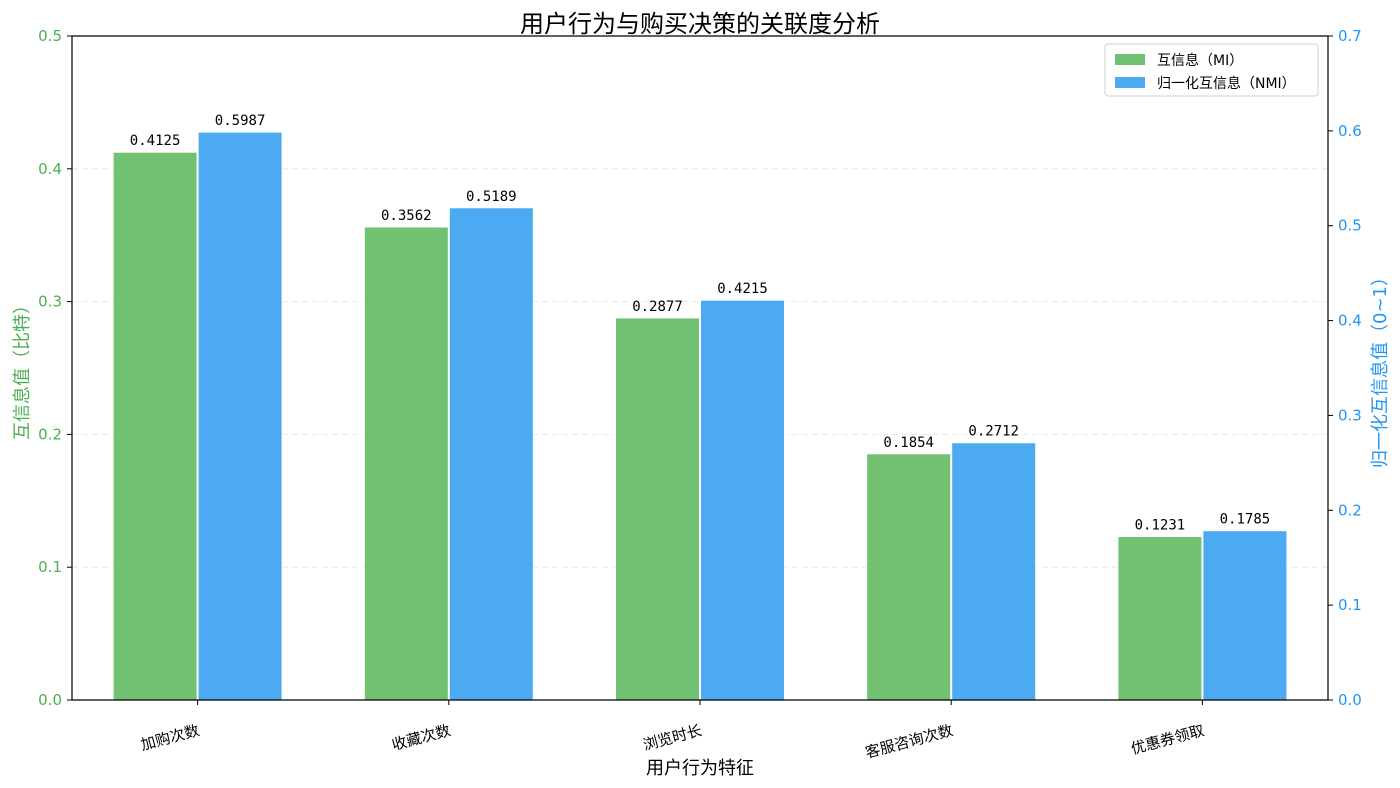 This screenshot has width=1400, height=788. Describe the element at coordinates (1350, 226) in the screenshot. I see `y-right-tick-label: 0.5` at that location.